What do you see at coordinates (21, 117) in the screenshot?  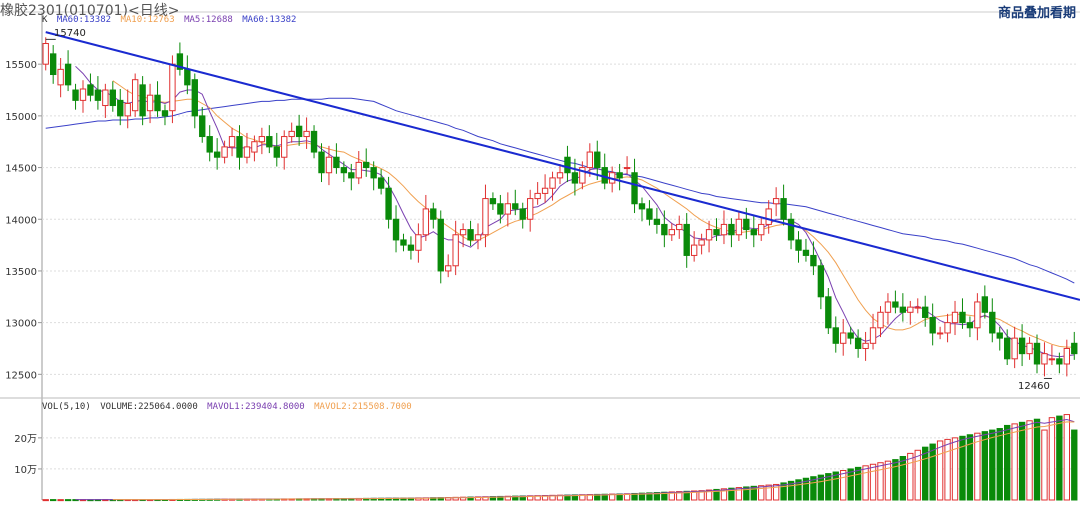 I see `price-tick-label: 15000` at bounding box center [21, 117].